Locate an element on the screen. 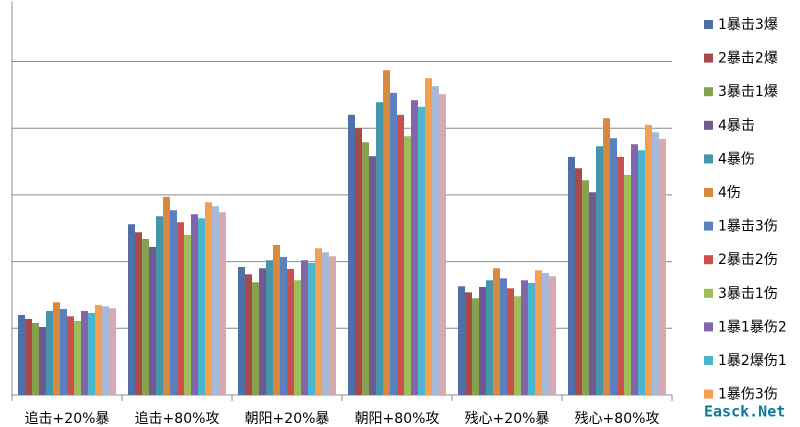 The image size is (800, 427). legend-label: 1暴击3伤 is located at coordinates (748, 227).